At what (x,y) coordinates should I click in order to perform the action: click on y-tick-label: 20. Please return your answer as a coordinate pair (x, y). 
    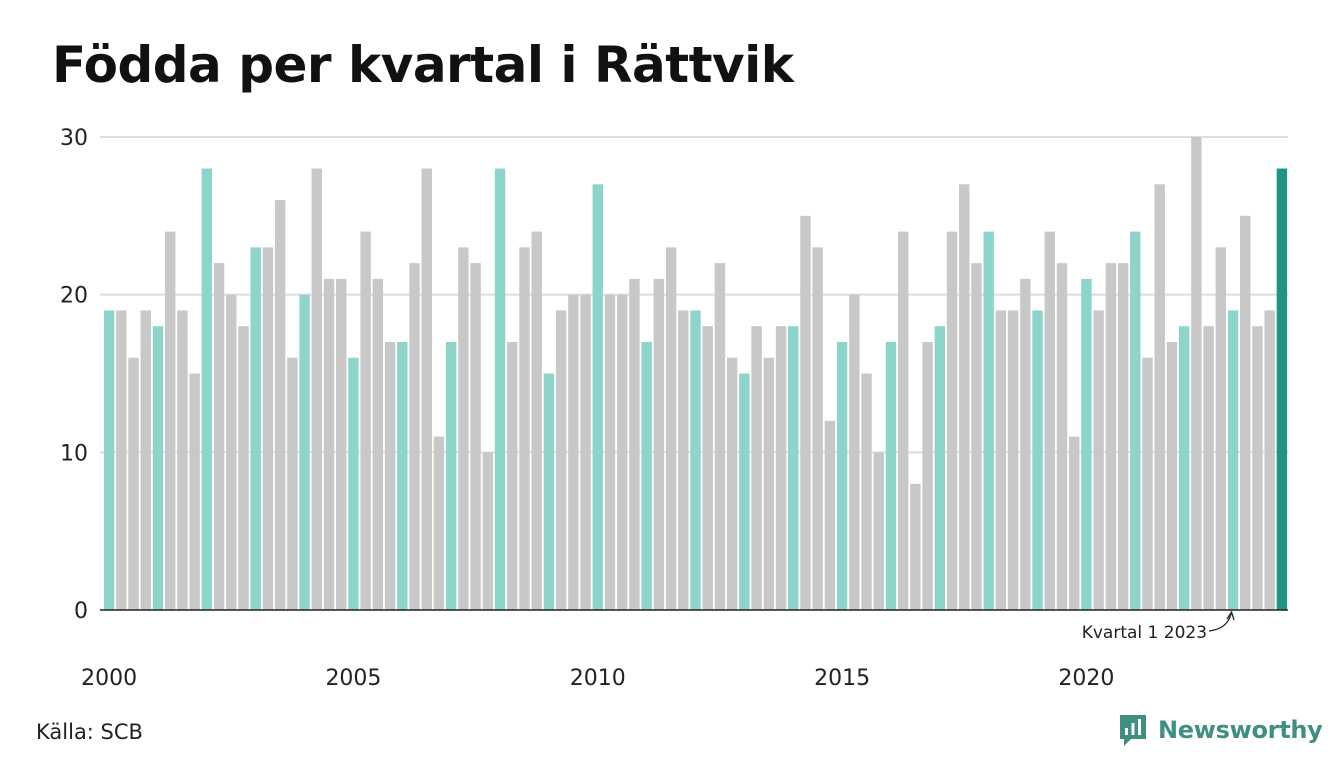
    Looking at the image, I should click on (74, 296).